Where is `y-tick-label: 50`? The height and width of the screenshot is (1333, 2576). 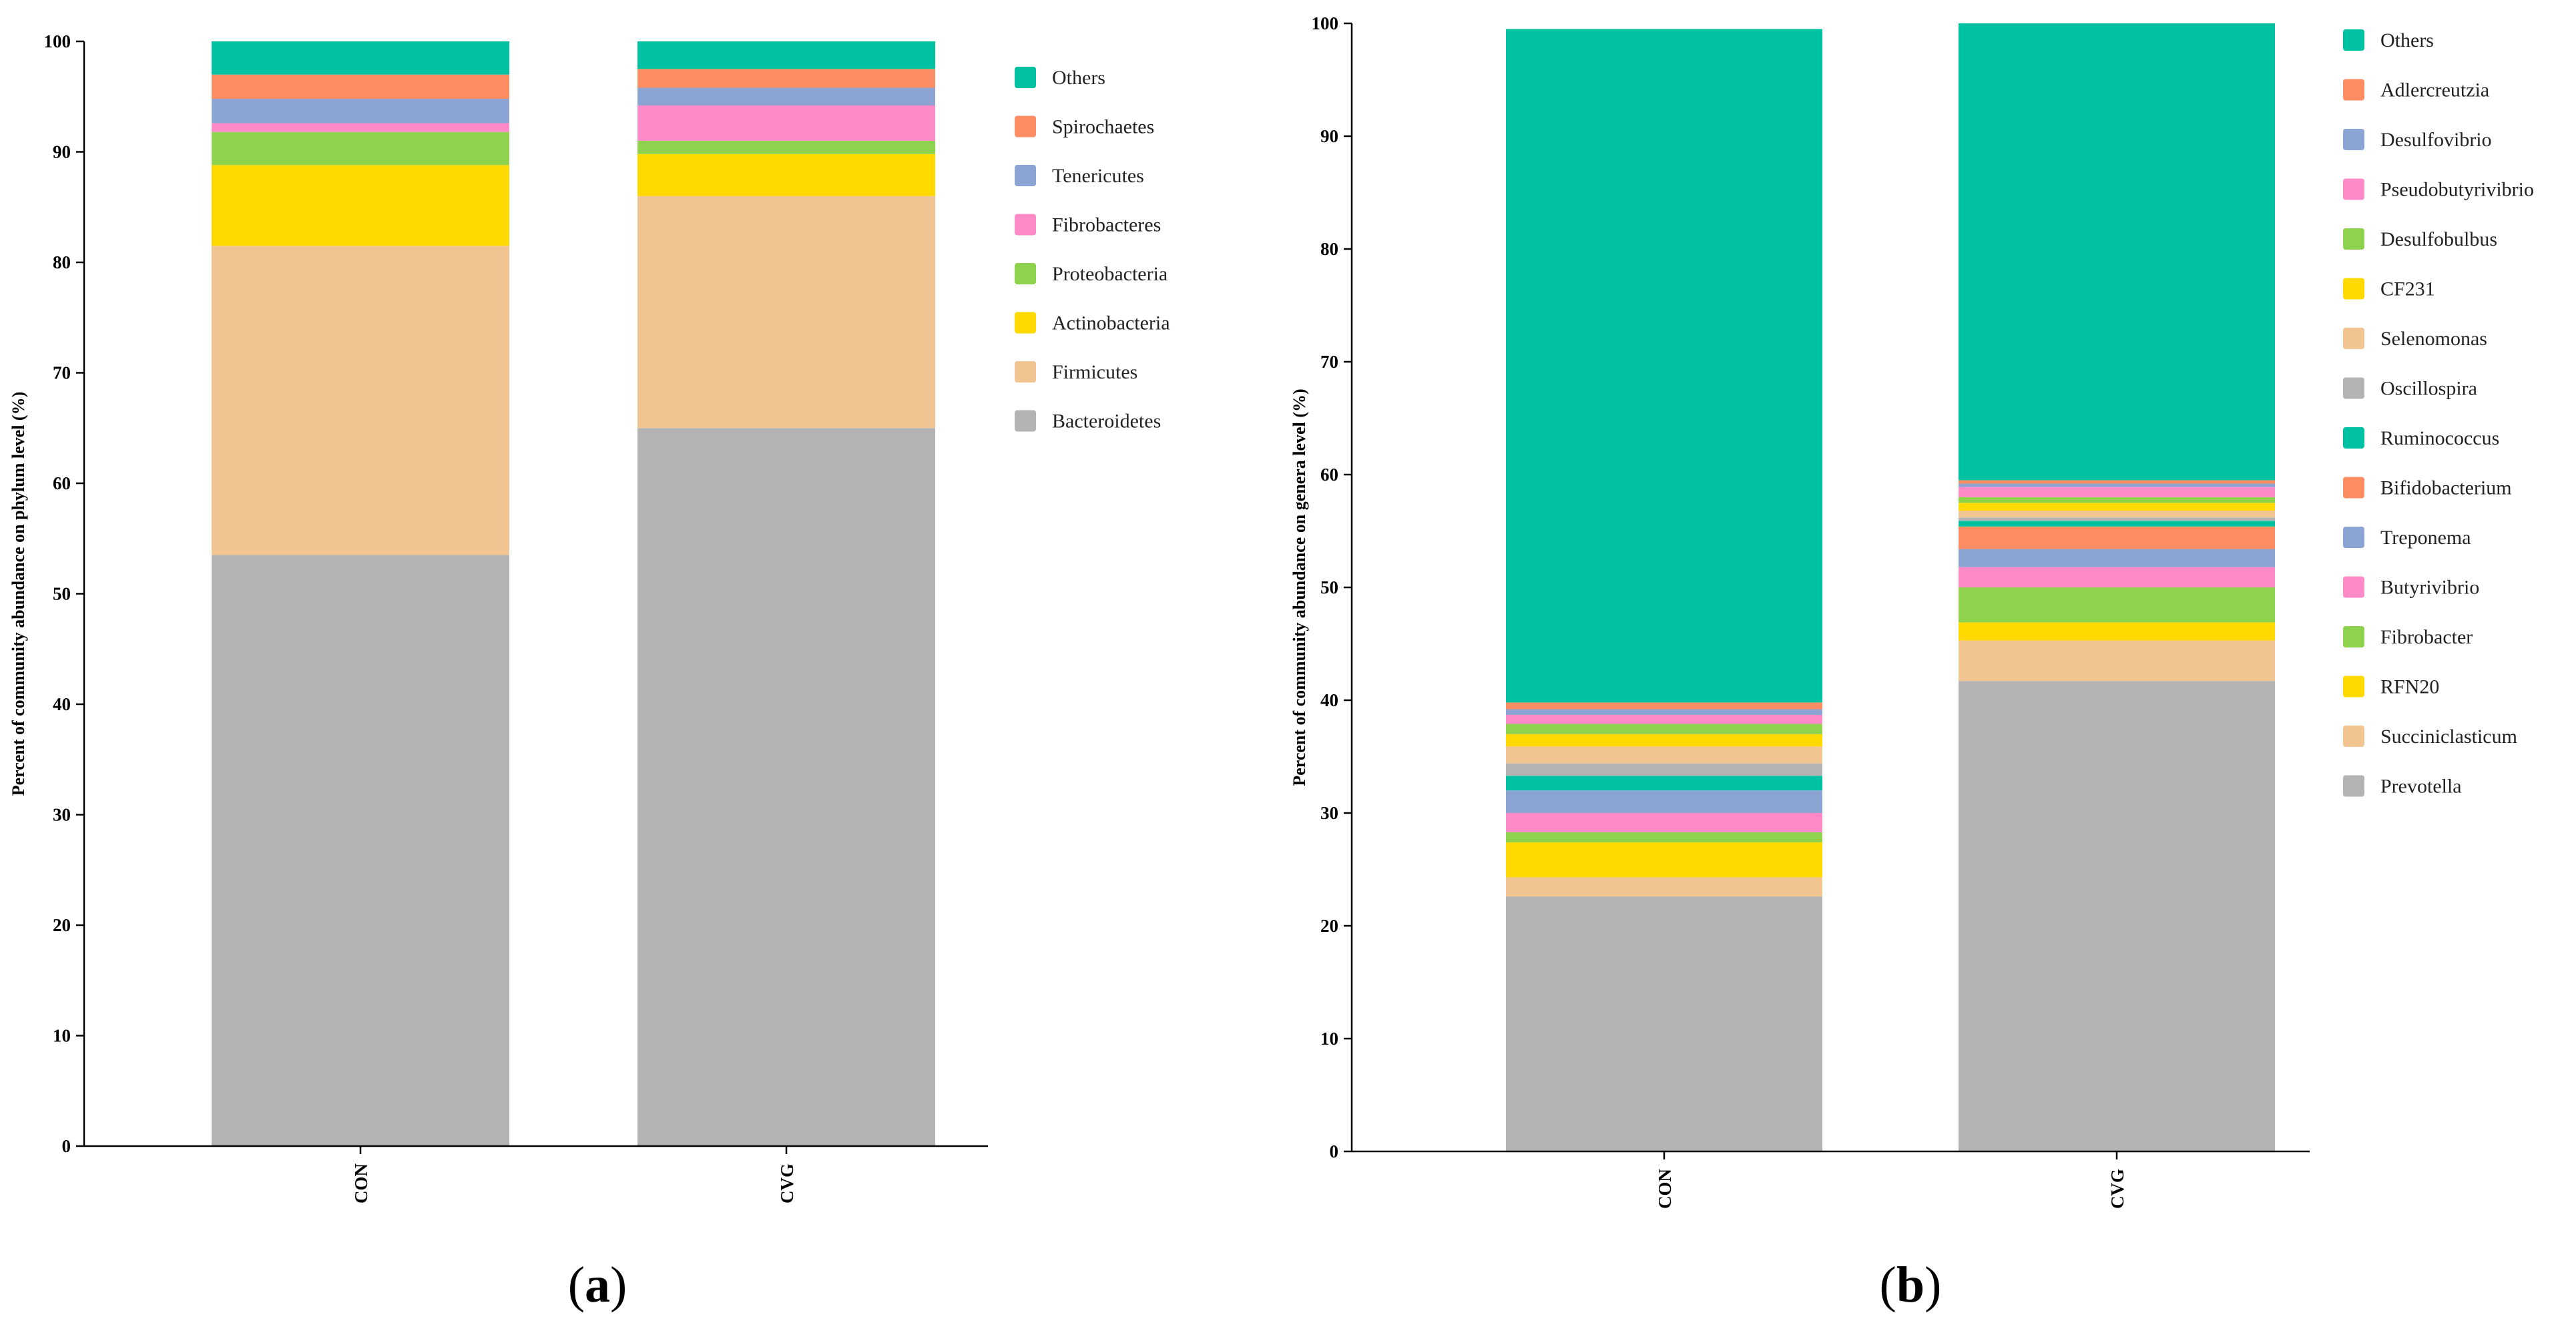
y-tick-label: 50 is located at coordinates (62, 594).